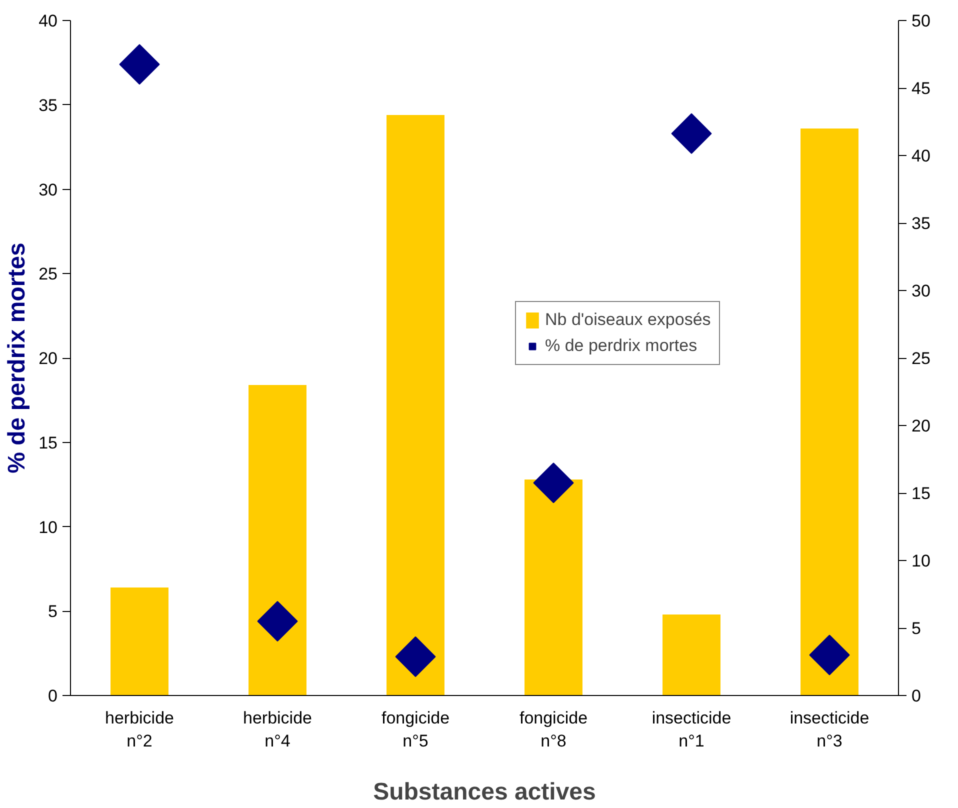 The image size is (958, 808). Describe the element at coordinates (921, 561) in the screenshot. I see `y2-tick-label: 10` at that location.